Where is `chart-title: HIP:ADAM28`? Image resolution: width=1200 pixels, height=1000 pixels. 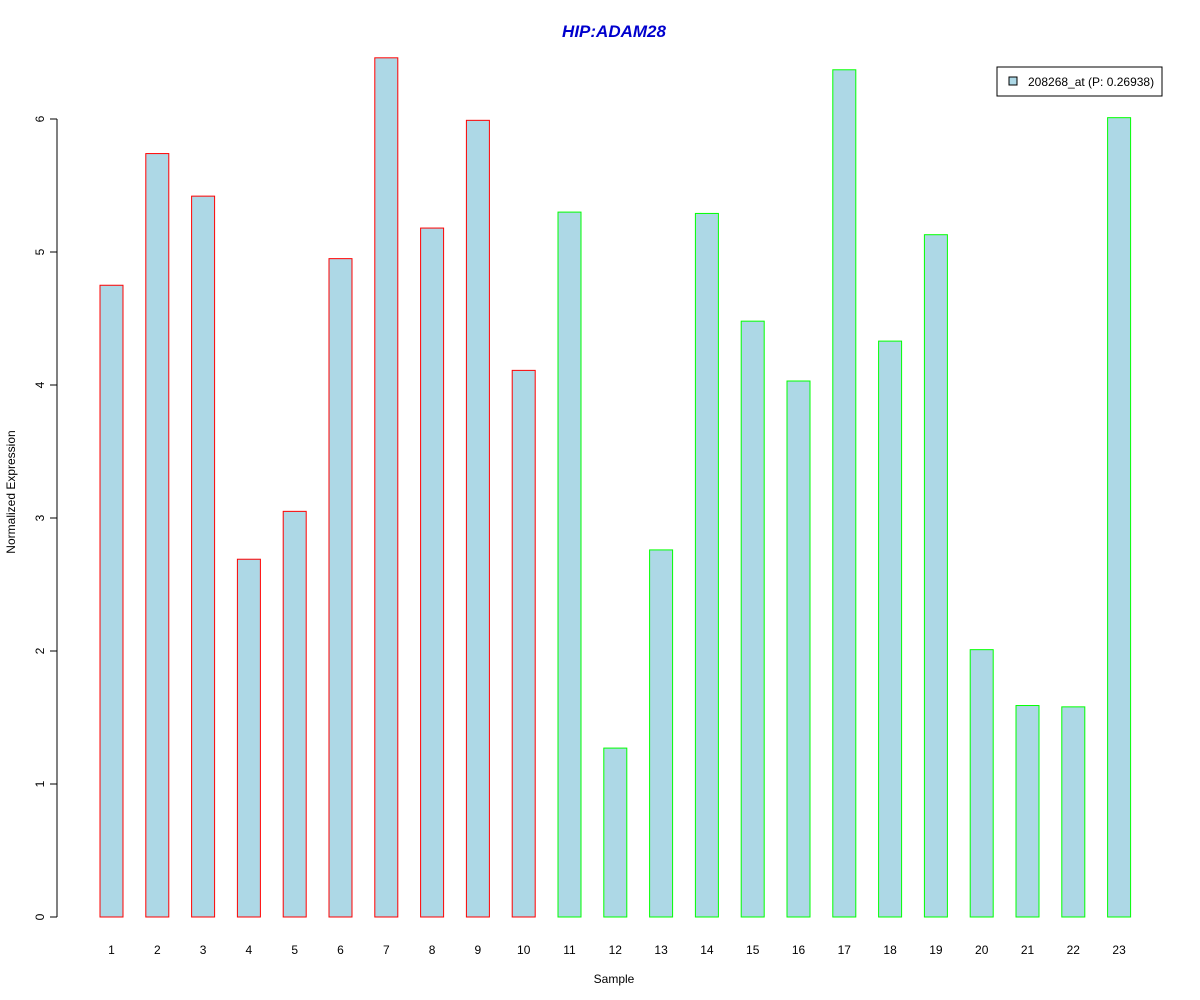
chart-title: HIP:ADAM28 is located at coordinates (614, 31).